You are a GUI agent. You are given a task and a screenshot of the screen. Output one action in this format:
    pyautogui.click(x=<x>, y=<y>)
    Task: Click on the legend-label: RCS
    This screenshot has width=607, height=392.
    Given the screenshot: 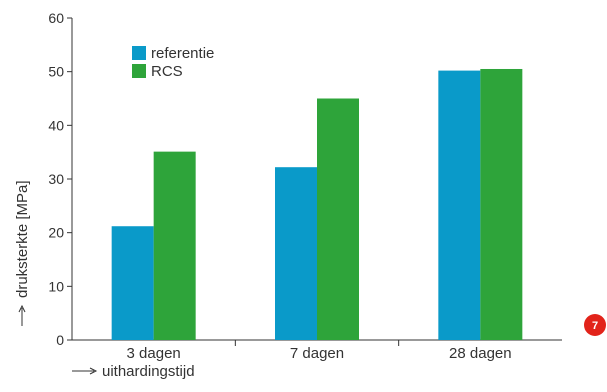 What is the action you would take?
    pyautogui.click(x=167, y=71)
    